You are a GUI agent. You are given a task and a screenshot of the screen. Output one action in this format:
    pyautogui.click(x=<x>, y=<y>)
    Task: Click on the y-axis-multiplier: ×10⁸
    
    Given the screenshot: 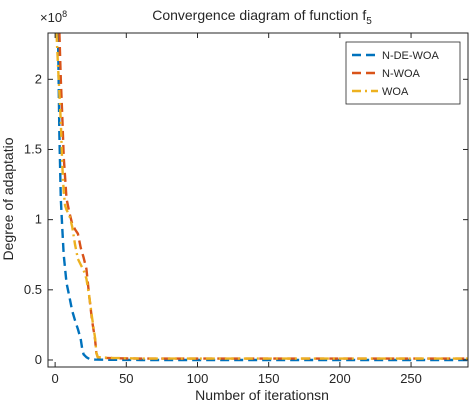 What is the action you would take?
    pyautogui.click(x=53, y=17)
    